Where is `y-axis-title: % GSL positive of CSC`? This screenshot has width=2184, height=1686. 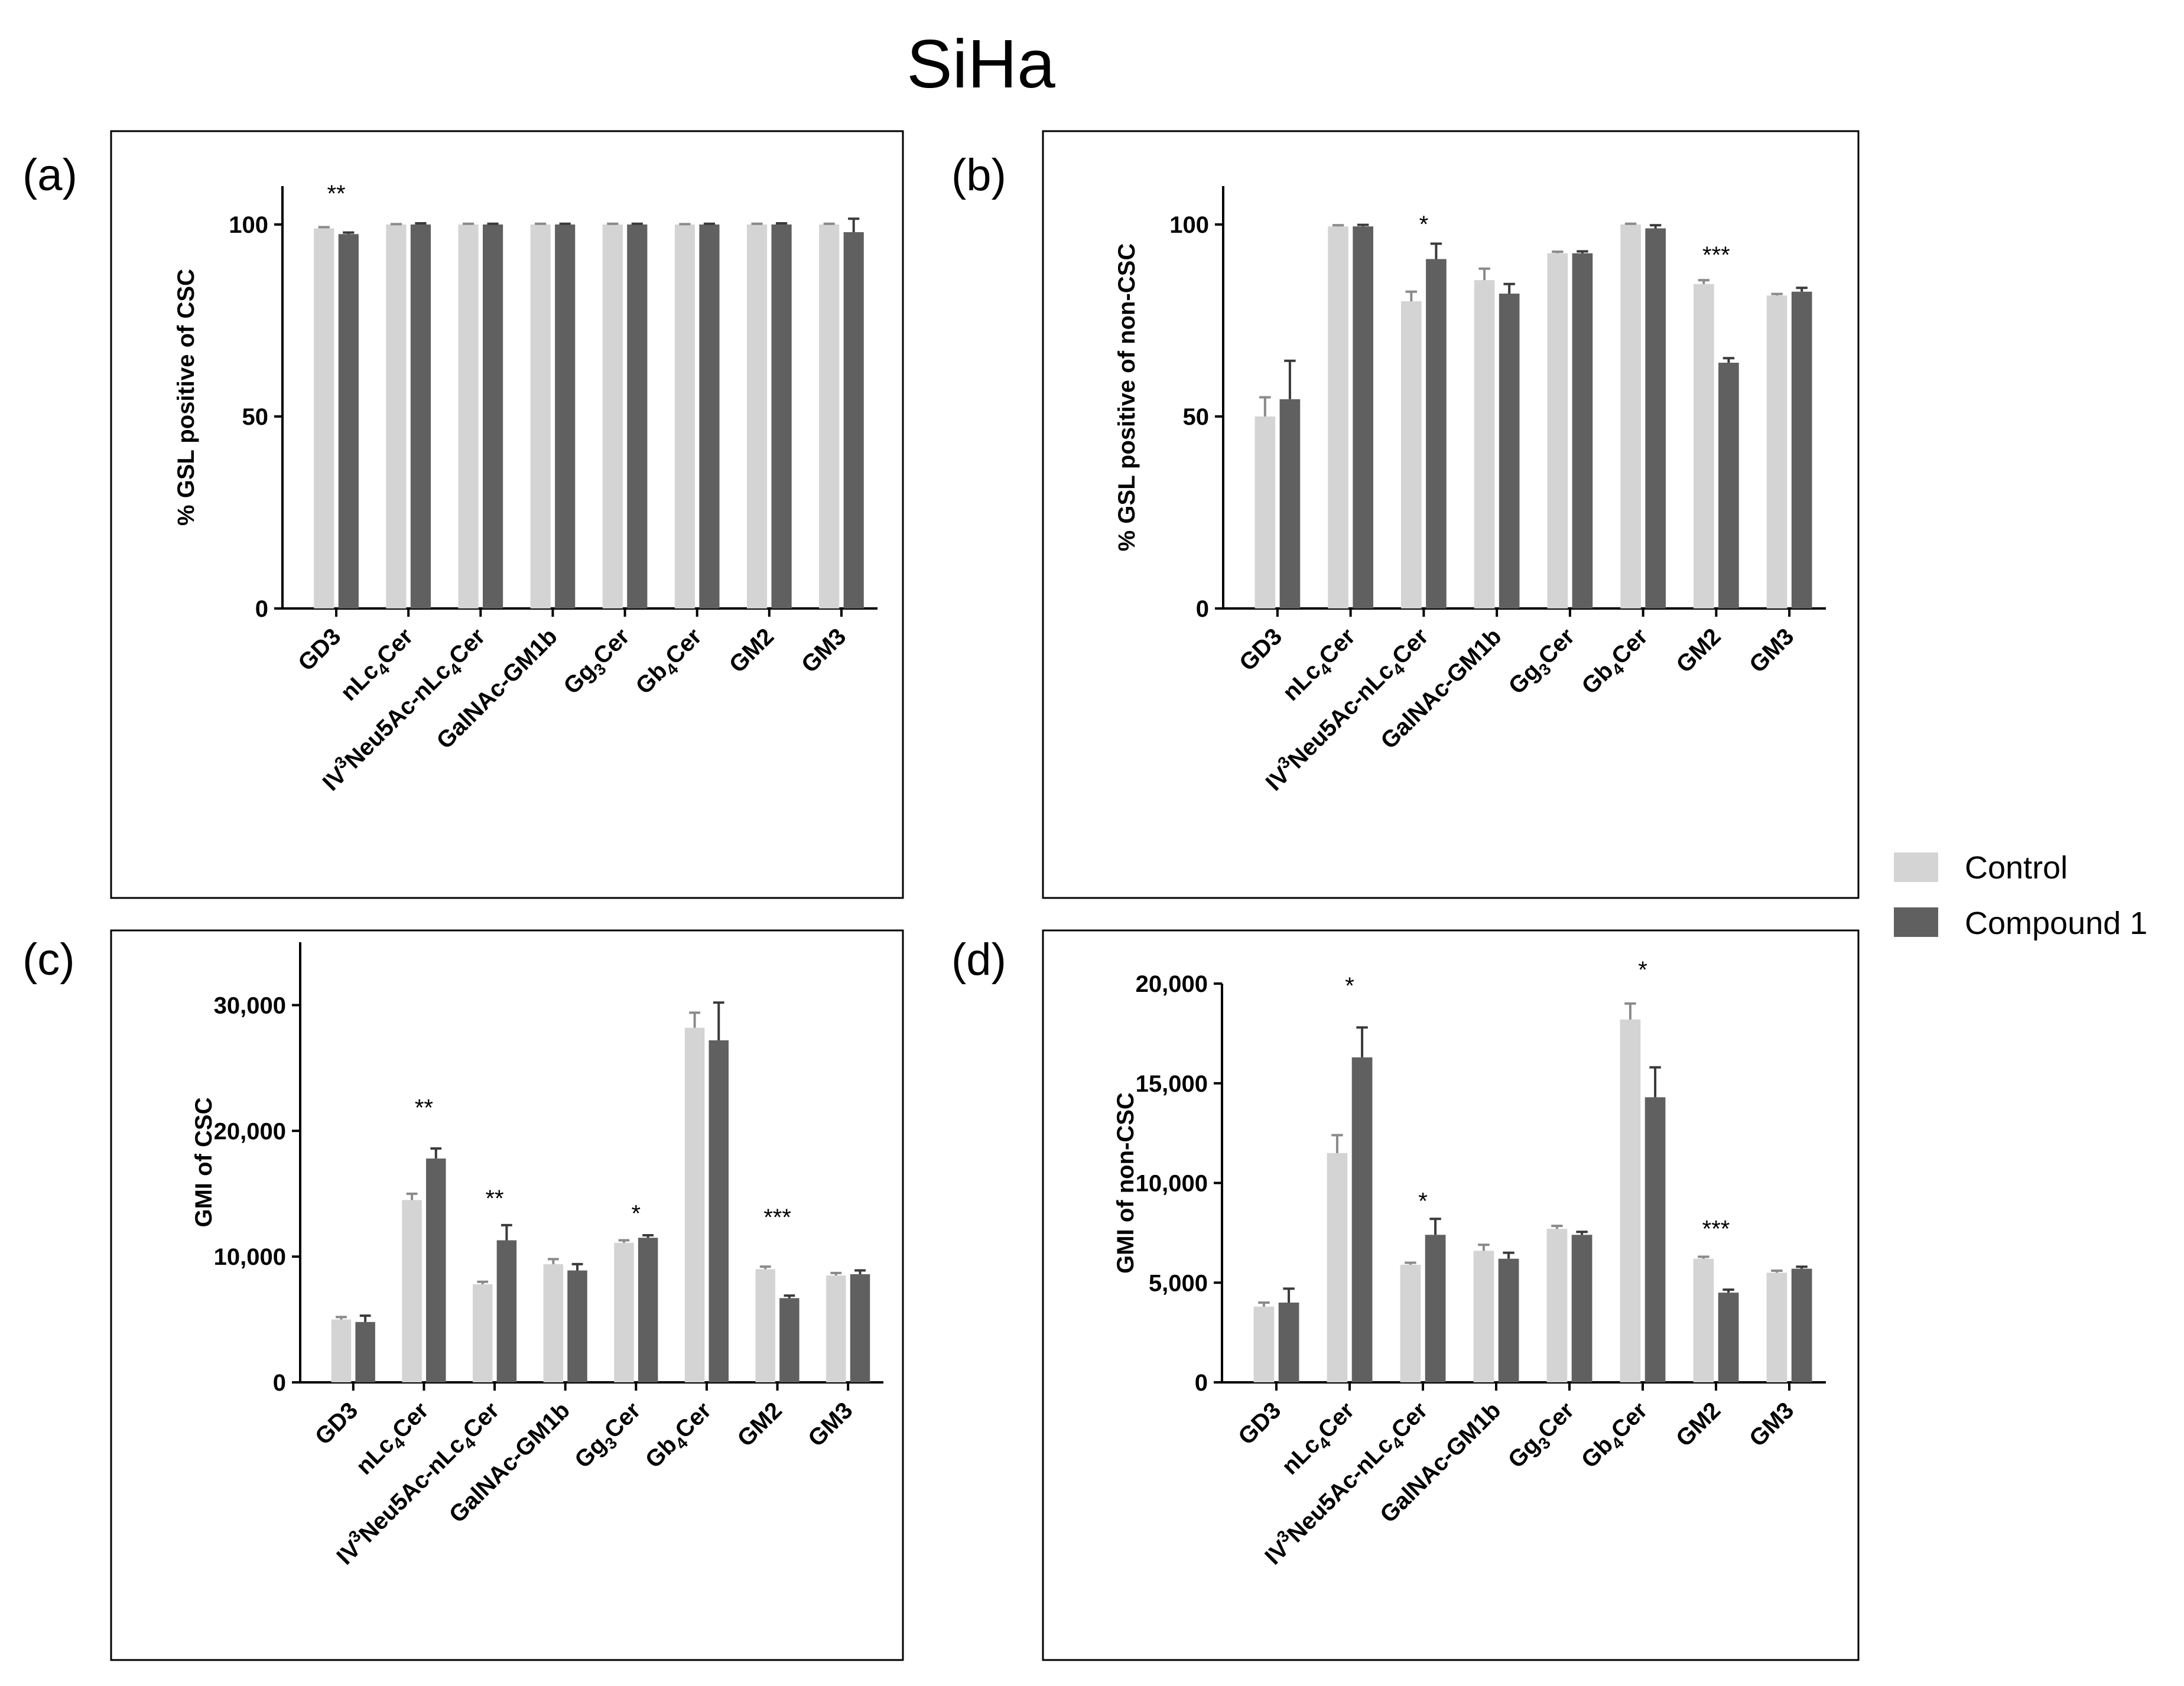 y-axis-title: % GSL positive of CSC is located at coordinates (186, 397).